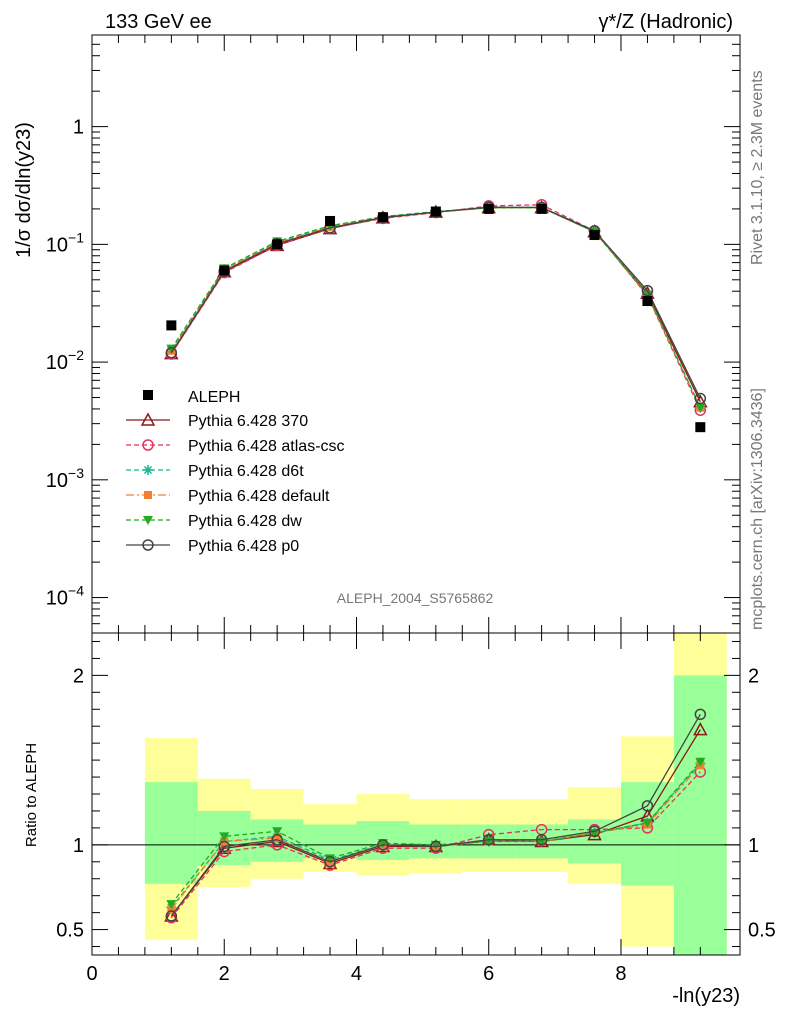 This screenshot has height=1024, width=786. What do you see at coordinates (246, 471) in the screenshot?
I see `legend-label: Pythia 6.428 d6t` at bounding box center [246, 471].